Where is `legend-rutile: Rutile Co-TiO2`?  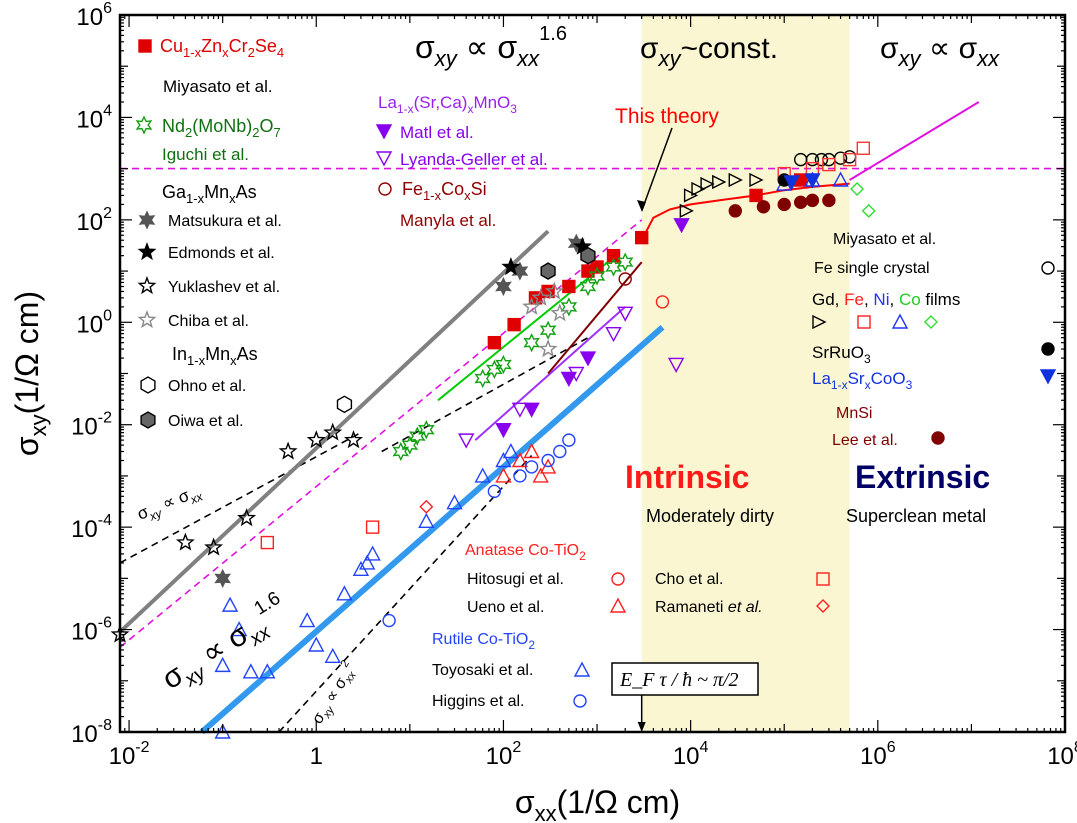 legend-rutile: Rutile Co-TiO2 is located at coordinates (483, 641).